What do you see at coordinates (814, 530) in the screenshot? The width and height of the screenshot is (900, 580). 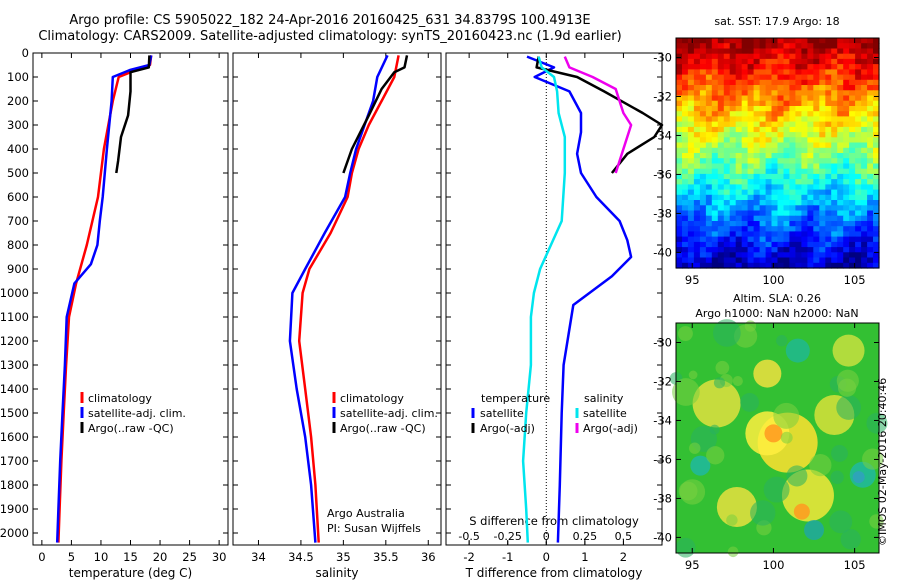 I see `sla-blob` at bounding box center [814, 530].